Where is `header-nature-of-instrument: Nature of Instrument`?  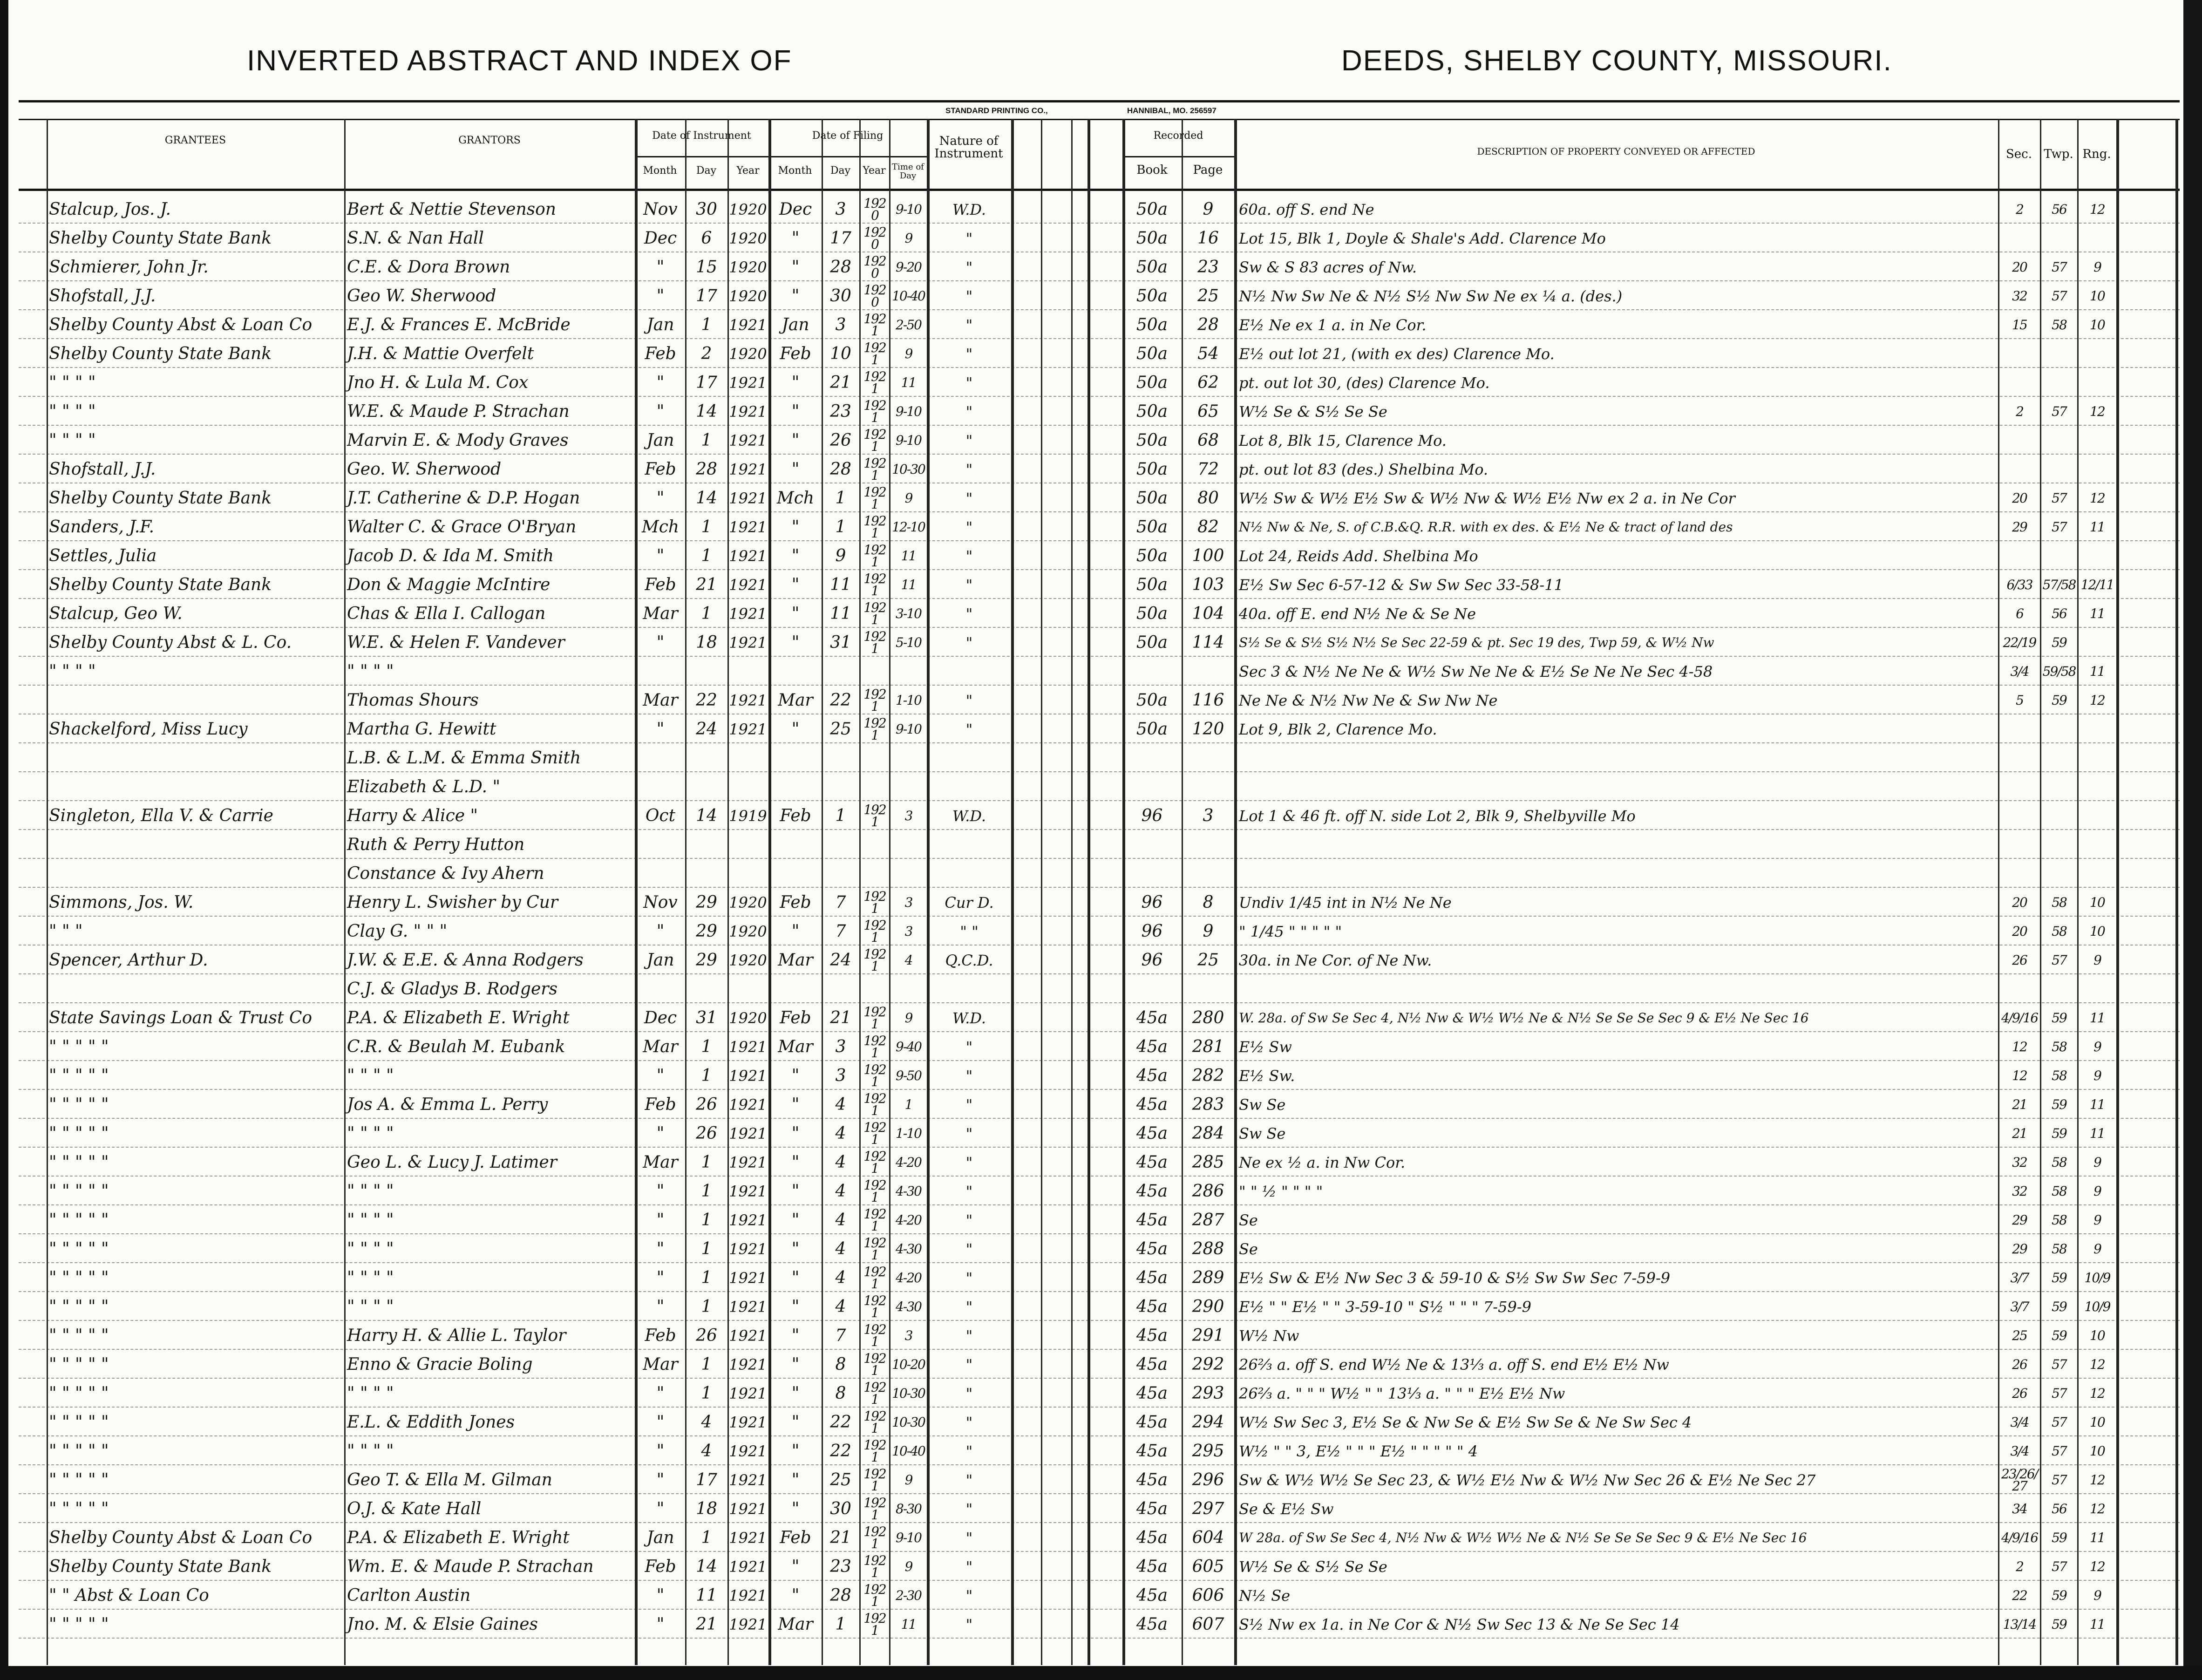
header-nature-of-instrument: Nature of Instrument is located at coordinates (968, 148).